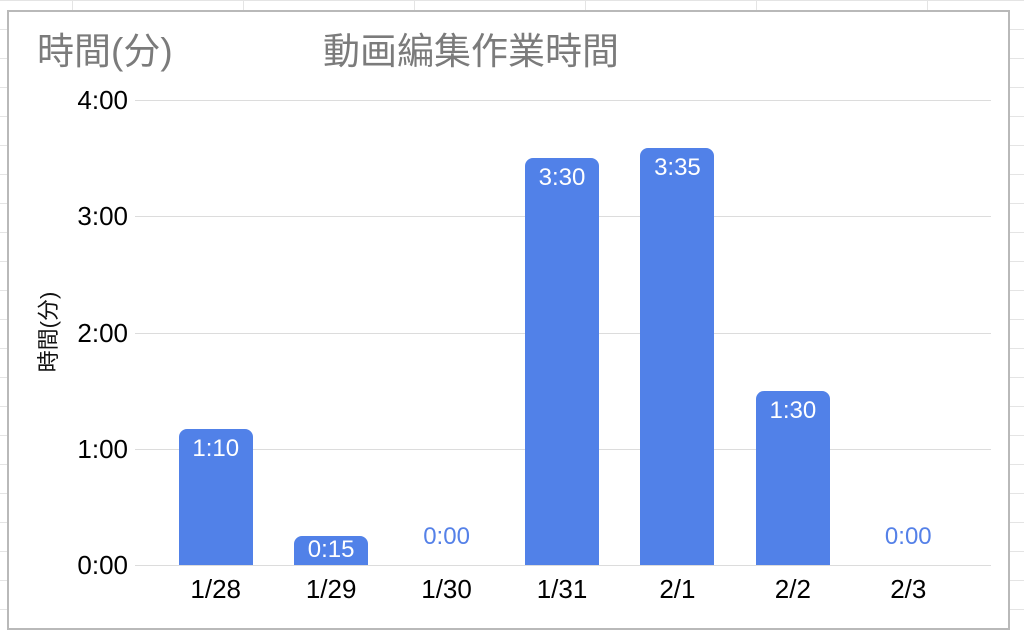 Image resolution: width=1024 pixels, height=630 pixels. I want to click on x-tick-label: 2/2, so click(792, 589).